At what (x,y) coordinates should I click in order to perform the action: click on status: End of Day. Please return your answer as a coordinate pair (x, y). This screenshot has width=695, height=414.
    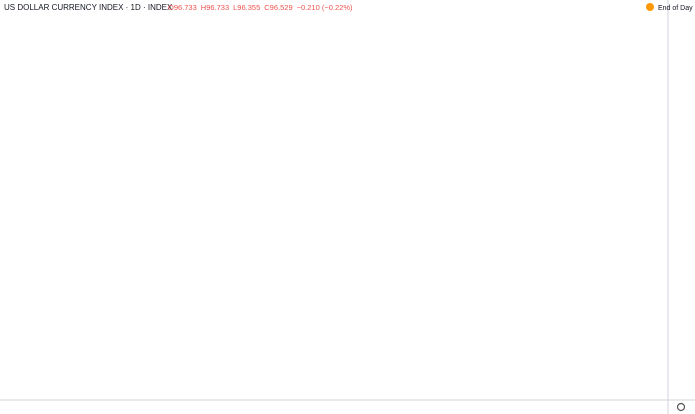
    Looking at the image, I should click on (675, 8).